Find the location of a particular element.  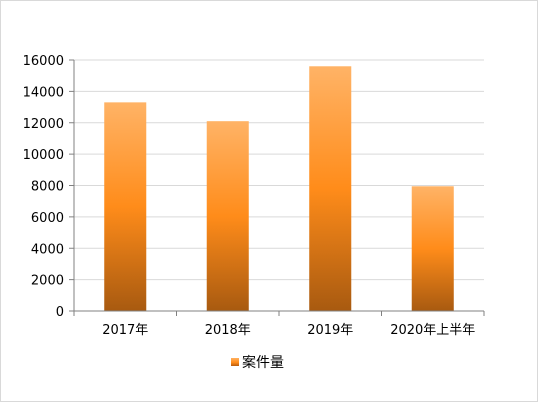

x-tick-label: 2017年 is located at coordinates (125, 330).